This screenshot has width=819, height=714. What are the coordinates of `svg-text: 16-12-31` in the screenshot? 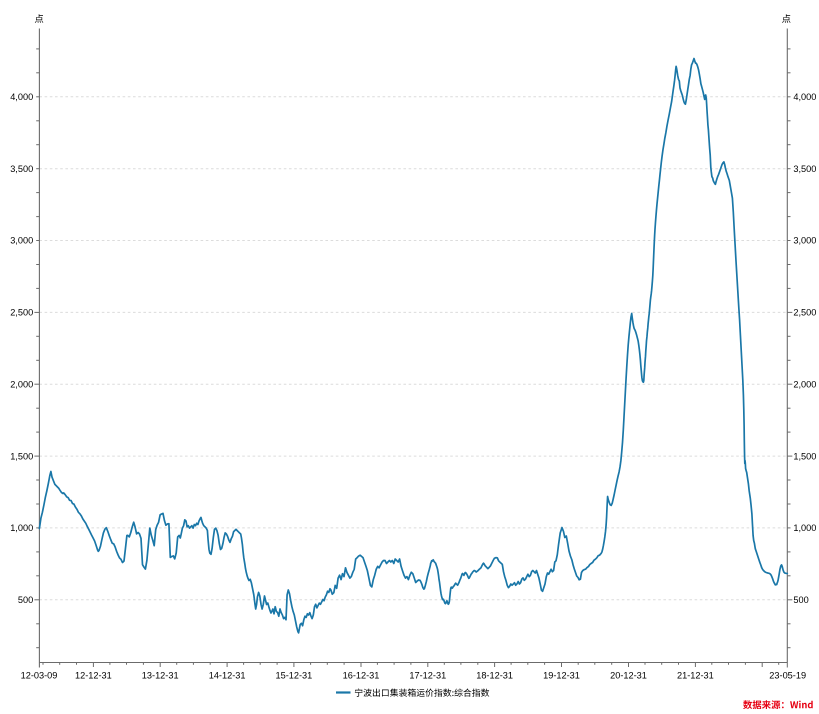 It's located at (361, 675).